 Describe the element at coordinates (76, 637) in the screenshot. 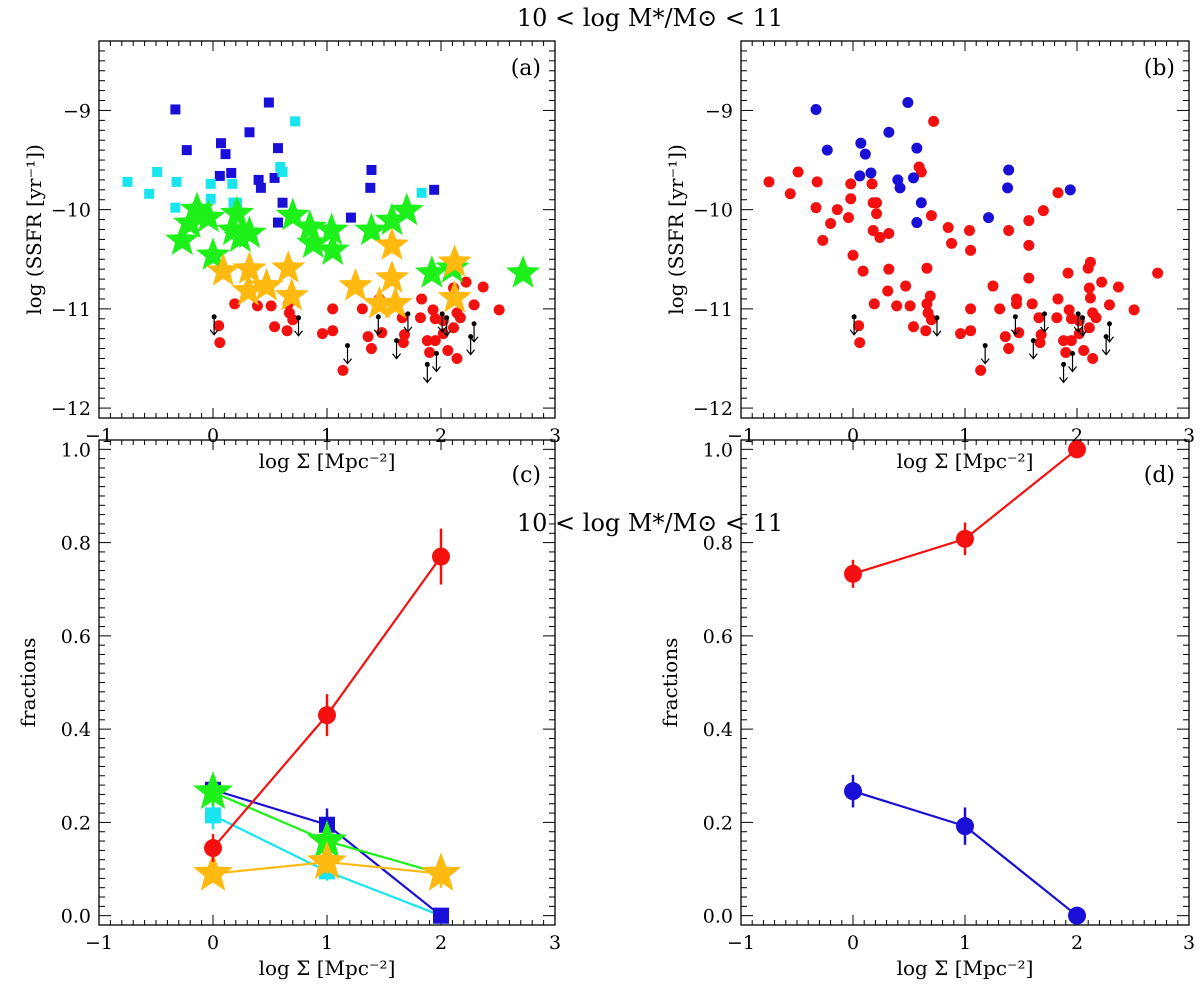

I see `y-tick-label: 0.6` at that location.